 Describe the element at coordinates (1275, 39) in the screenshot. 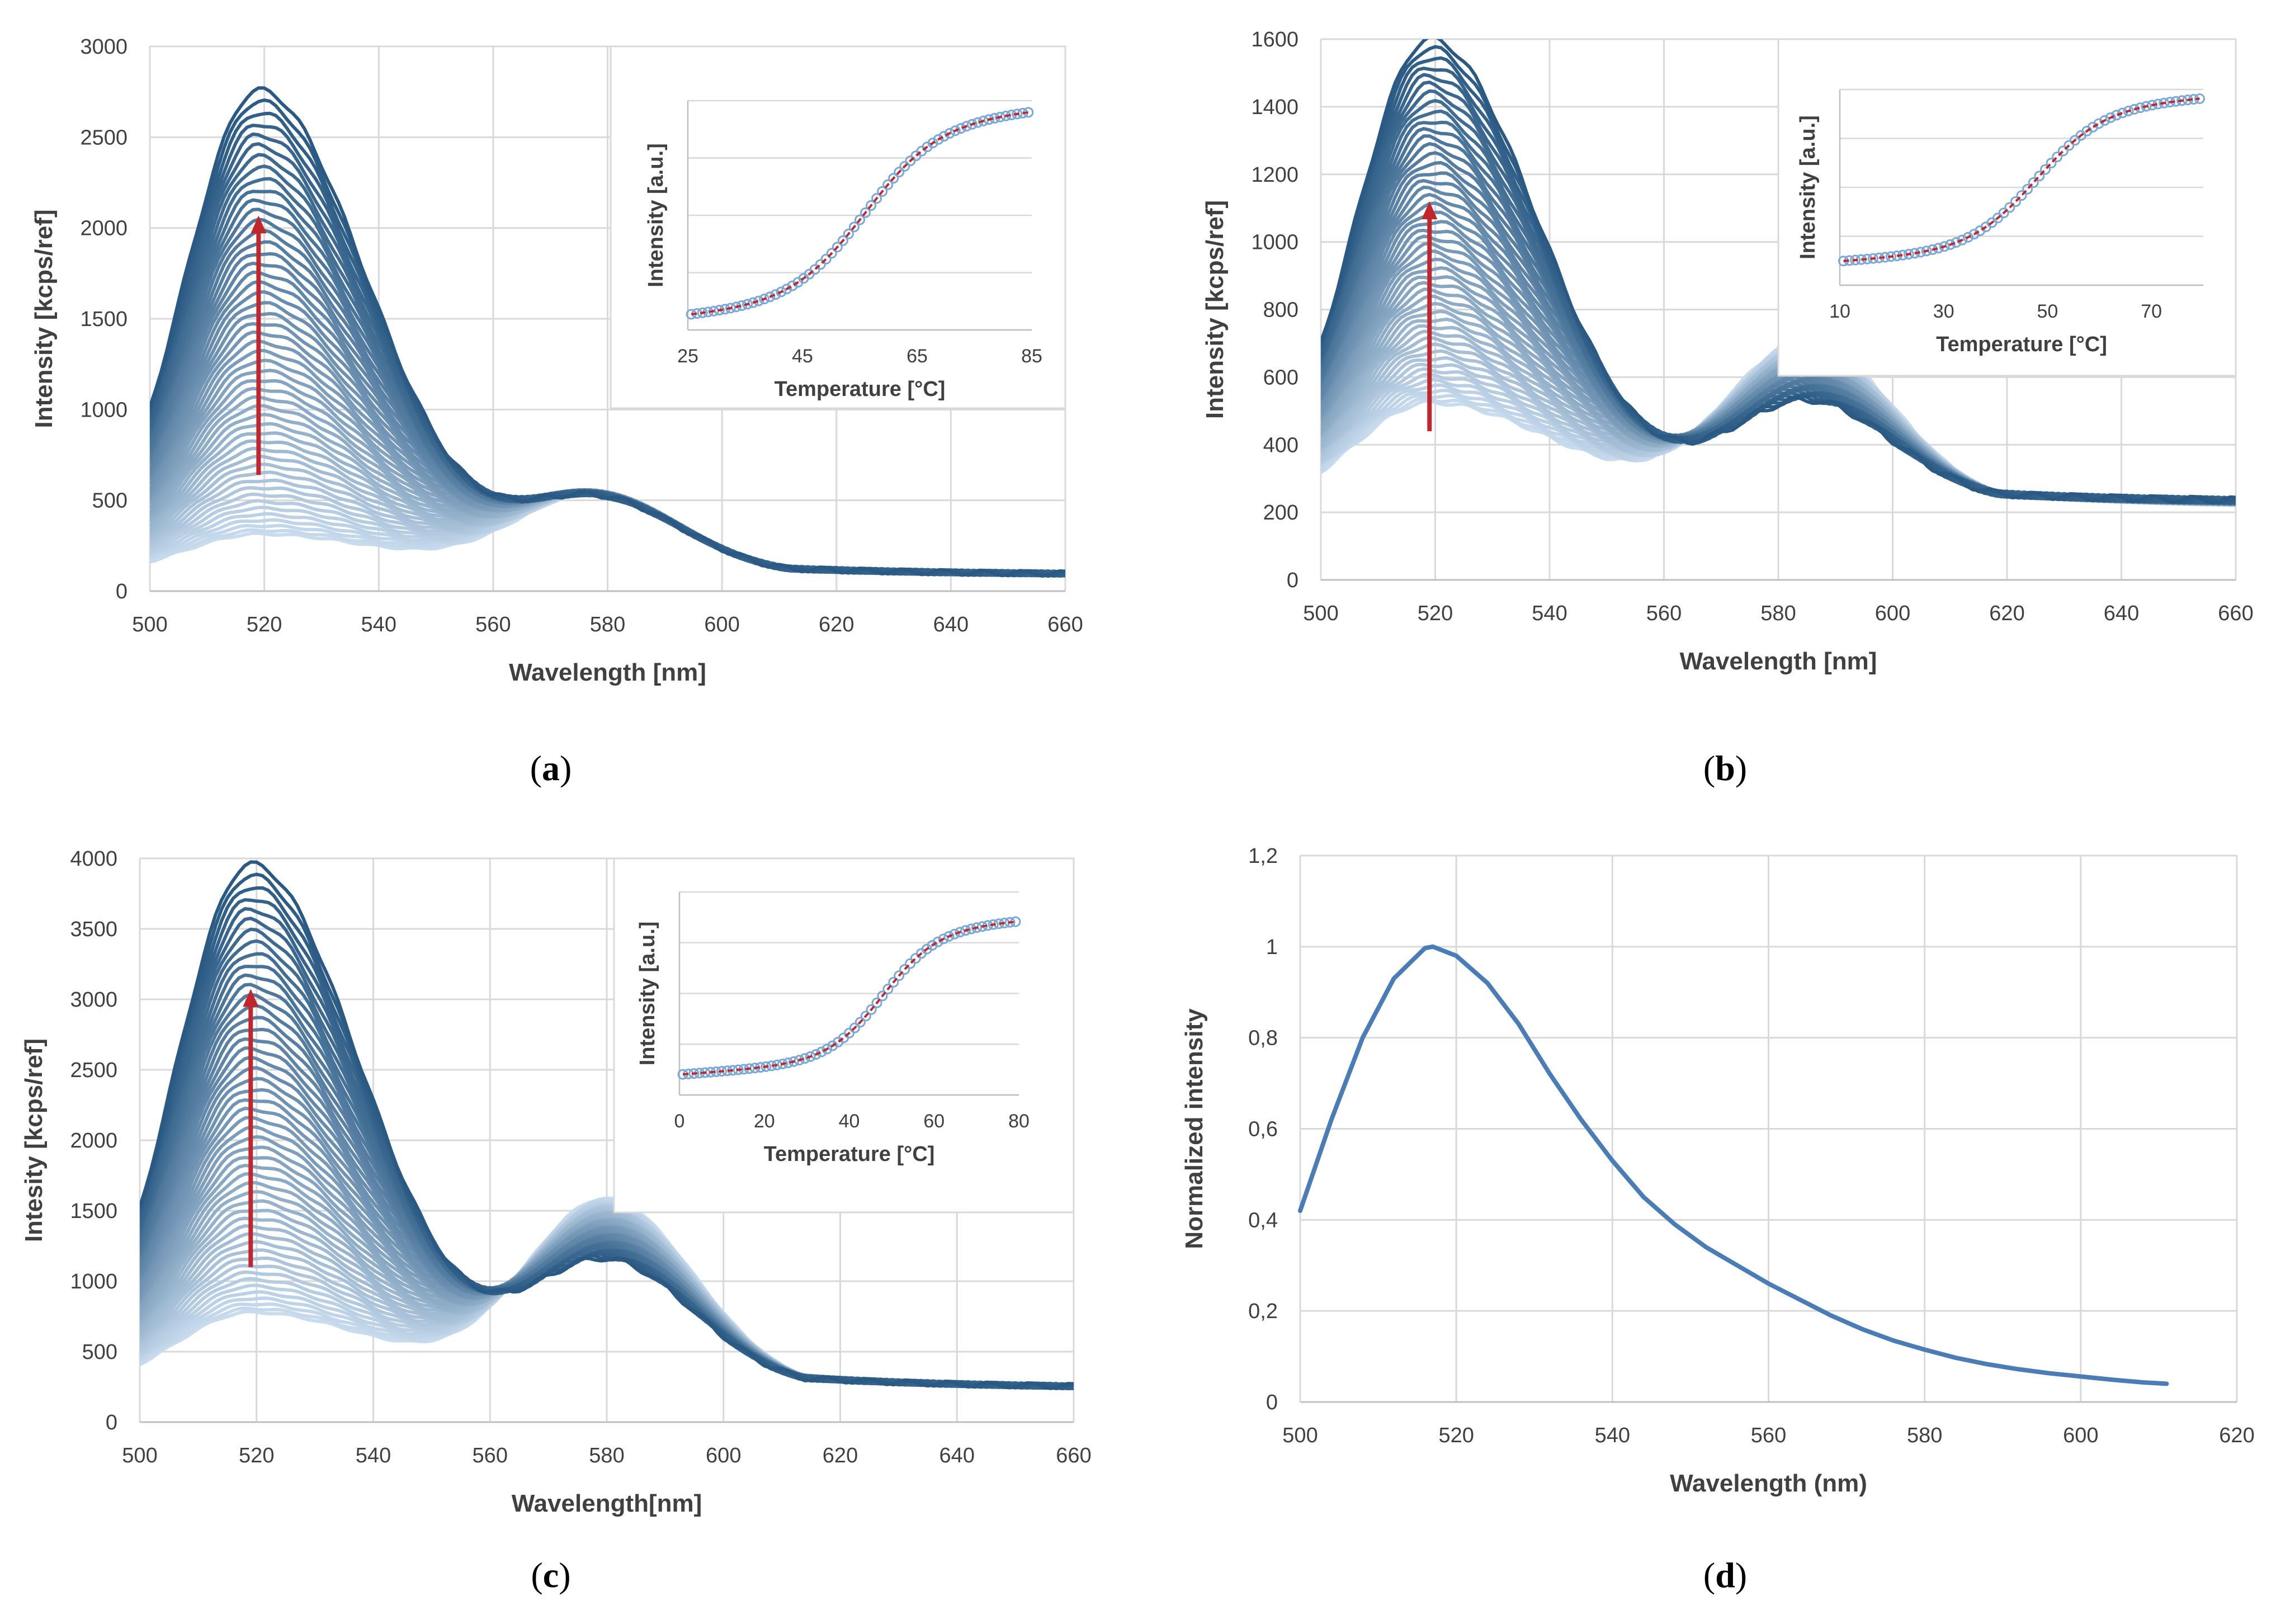

I see `y-tick-label: 1600` at that location.